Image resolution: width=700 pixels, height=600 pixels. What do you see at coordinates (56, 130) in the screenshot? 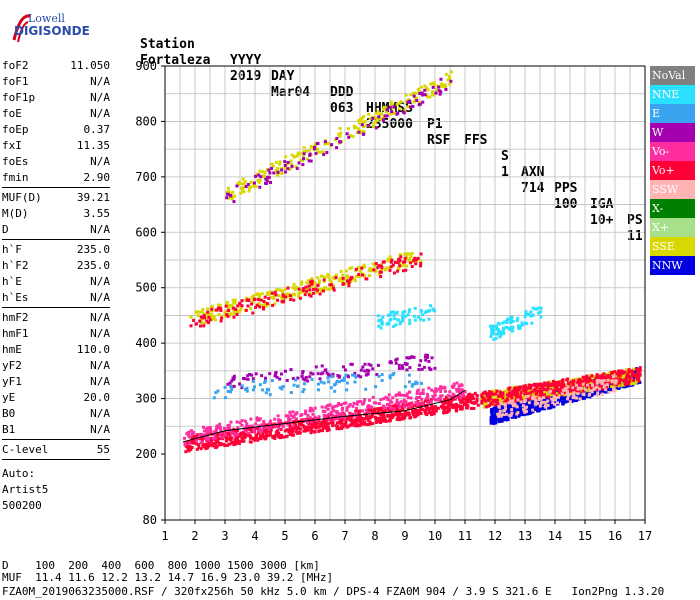
I see `param-row: foEp 0.37` at bounding box center [56, 130].